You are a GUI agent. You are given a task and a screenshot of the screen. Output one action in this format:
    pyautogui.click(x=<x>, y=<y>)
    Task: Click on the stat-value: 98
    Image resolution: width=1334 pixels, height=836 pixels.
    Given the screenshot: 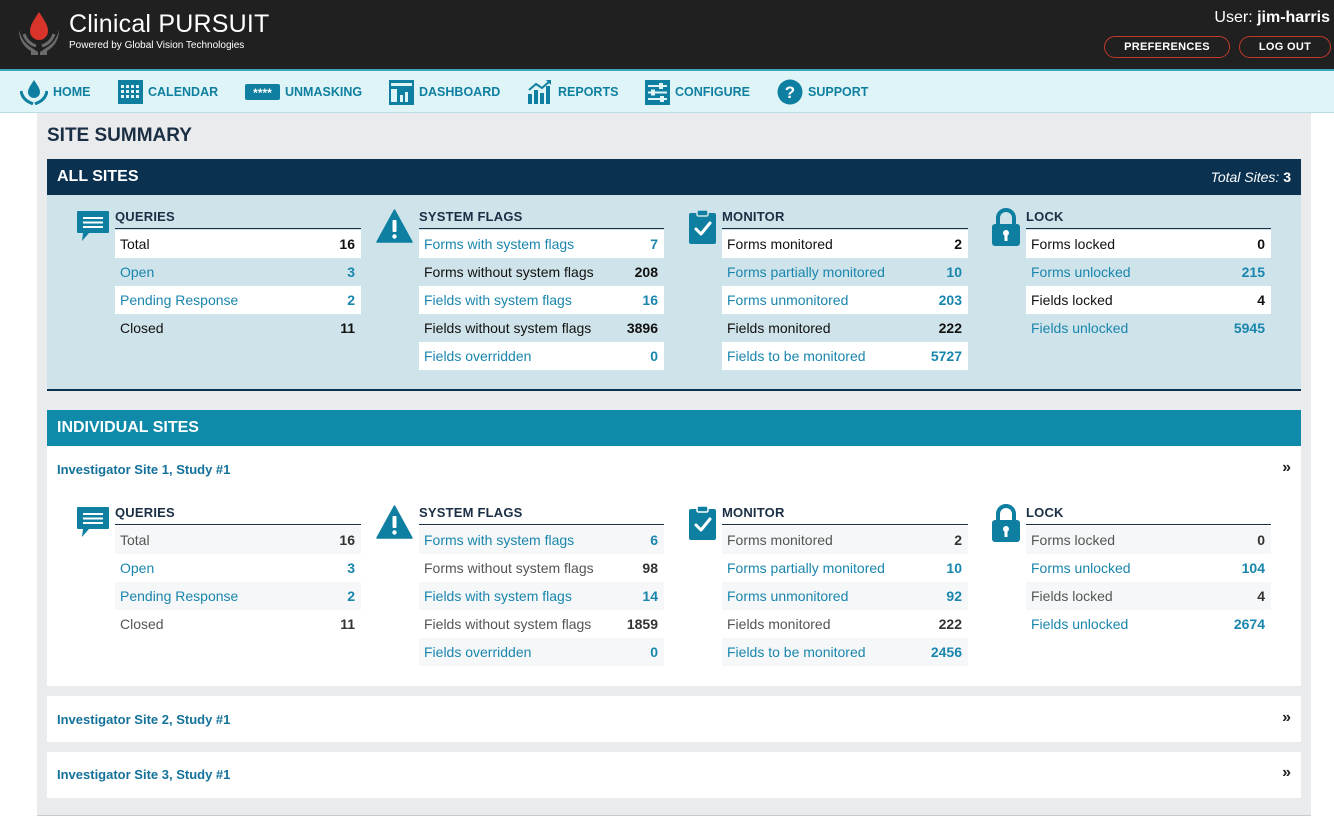 What is the action you would take?
    pyautogui.click(x=650, y=568)
    